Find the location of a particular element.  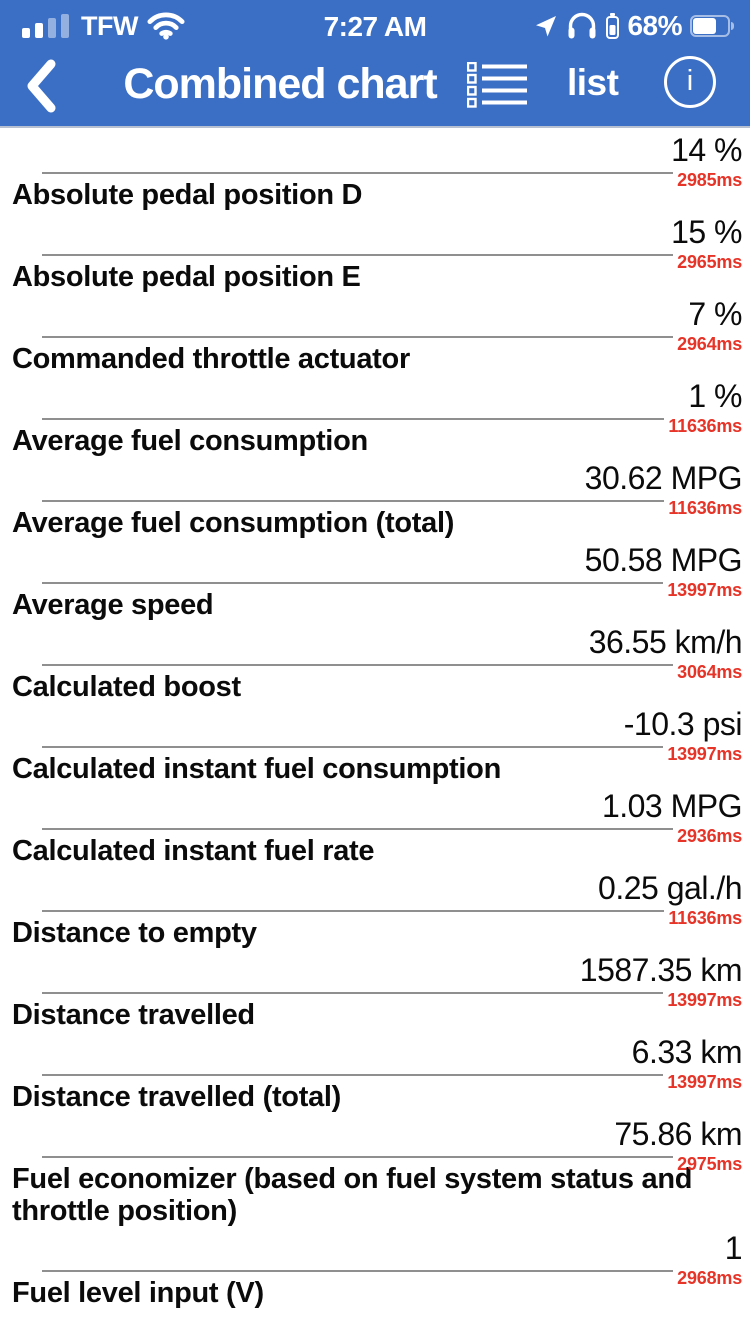

page-title: Combined chart is located at coordinates (280, 84).